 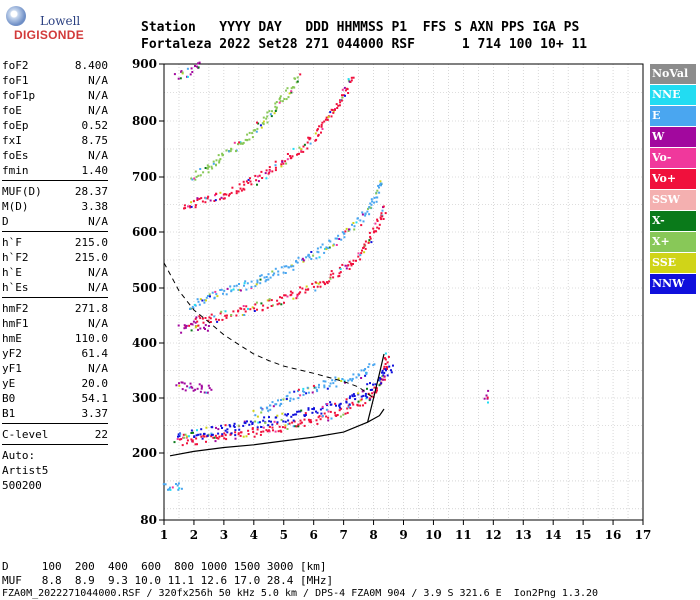 What do you see at coordinates (55, 287) in the screenshot?
I see `param-row: h`Es N/A` at bounding box center [55, 287].